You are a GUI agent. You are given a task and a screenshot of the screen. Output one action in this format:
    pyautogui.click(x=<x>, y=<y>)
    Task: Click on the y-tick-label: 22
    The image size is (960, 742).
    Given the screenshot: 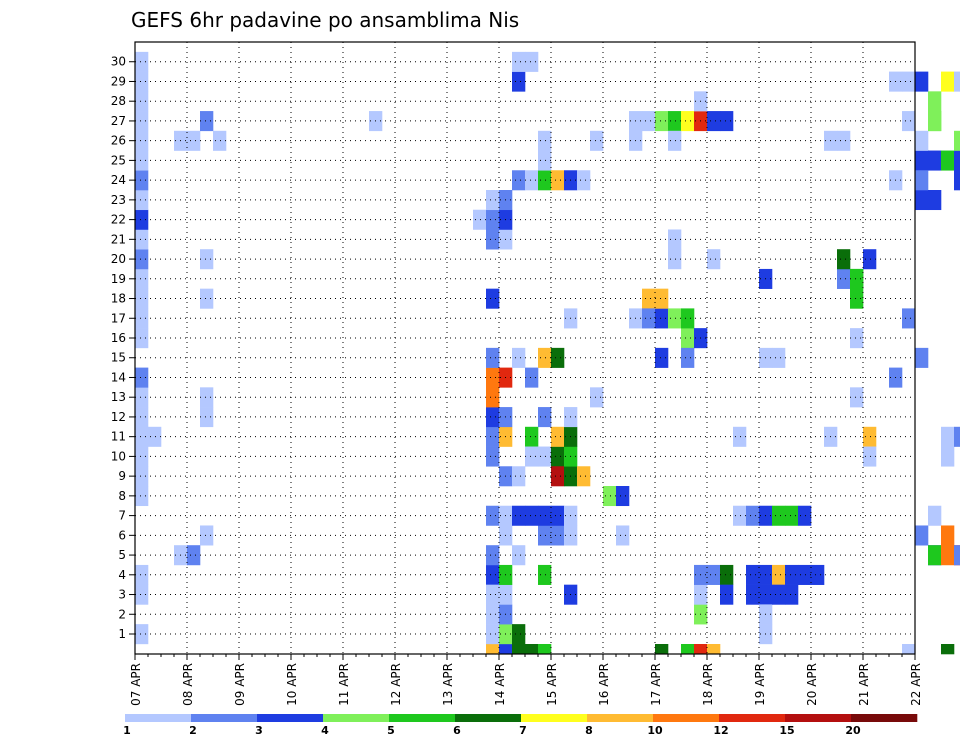 What is the action you would take?
    pyautogui.click(x=118, y=220)
    